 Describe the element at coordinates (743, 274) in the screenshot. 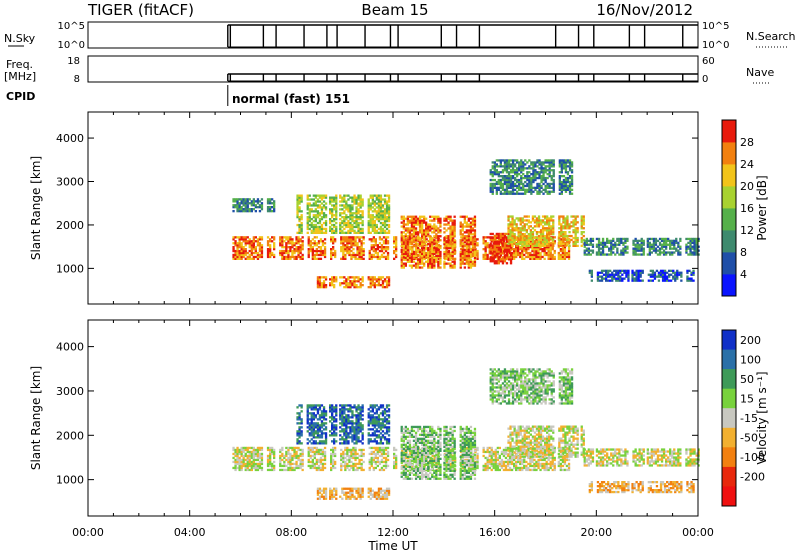

I see `colorbar-tick-label: 4` at that location.